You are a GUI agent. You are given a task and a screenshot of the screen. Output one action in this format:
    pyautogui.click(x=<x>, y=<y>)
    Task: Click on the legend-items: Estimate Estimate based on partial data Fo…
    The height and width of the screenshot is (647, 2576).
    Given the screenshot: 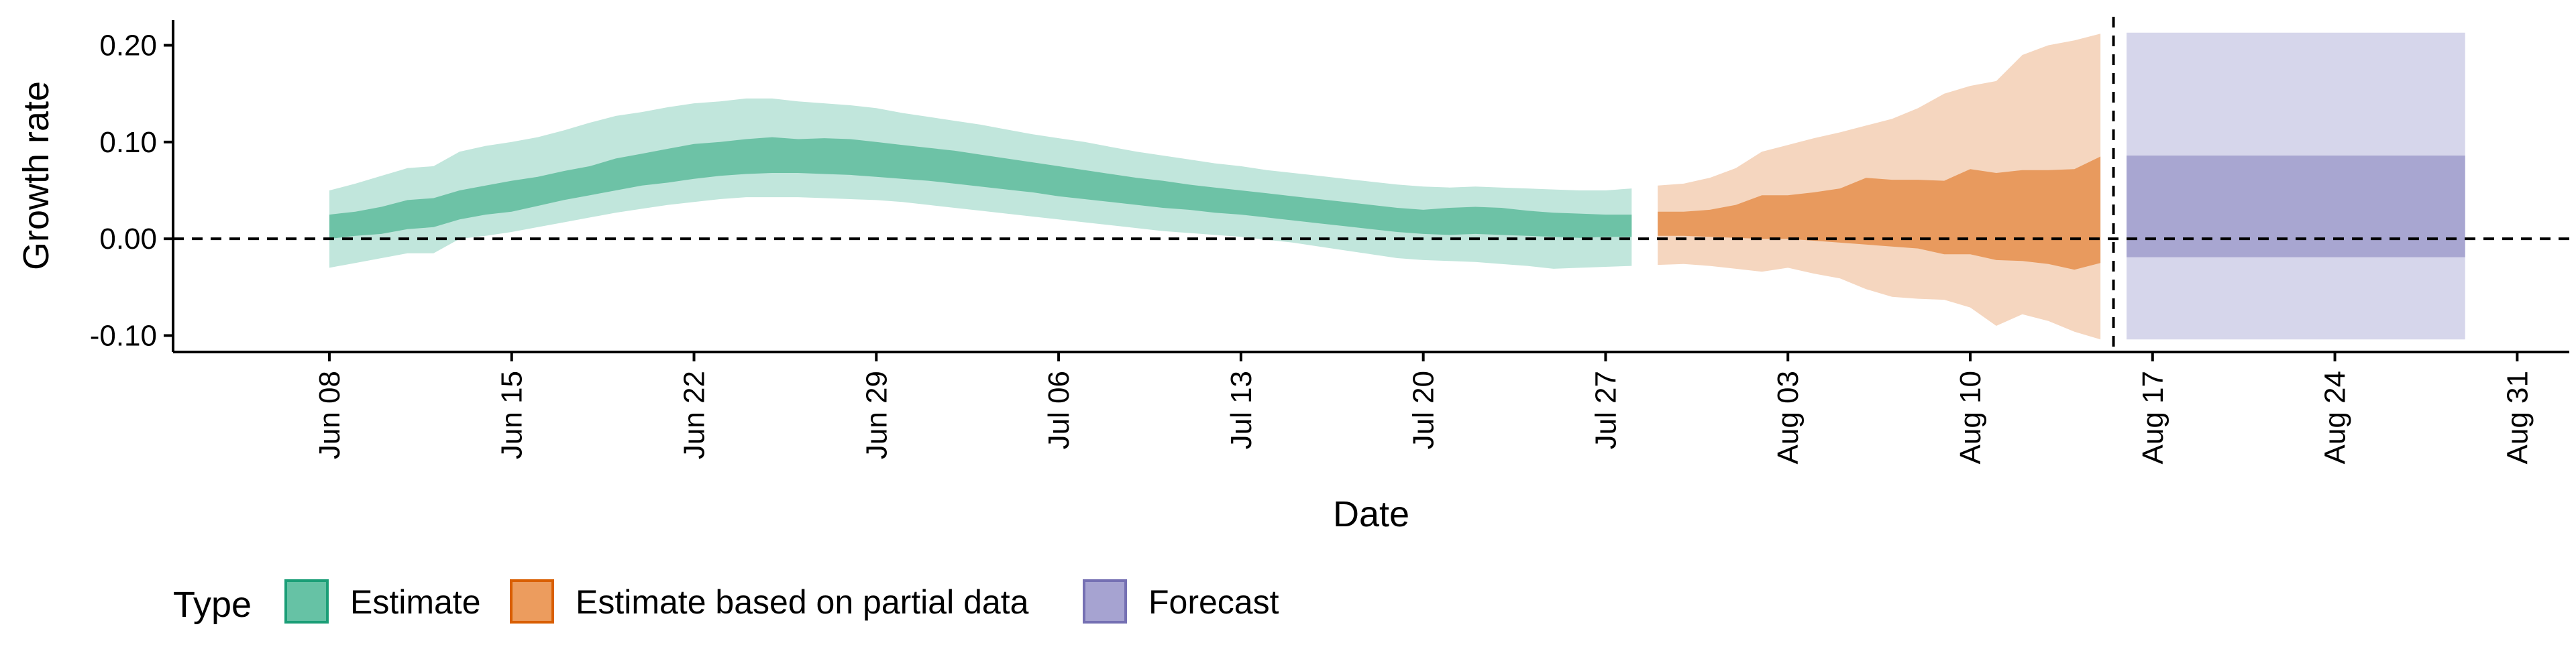 What is the action you would take?
    pyautogui.click(x=781, y=602)
    